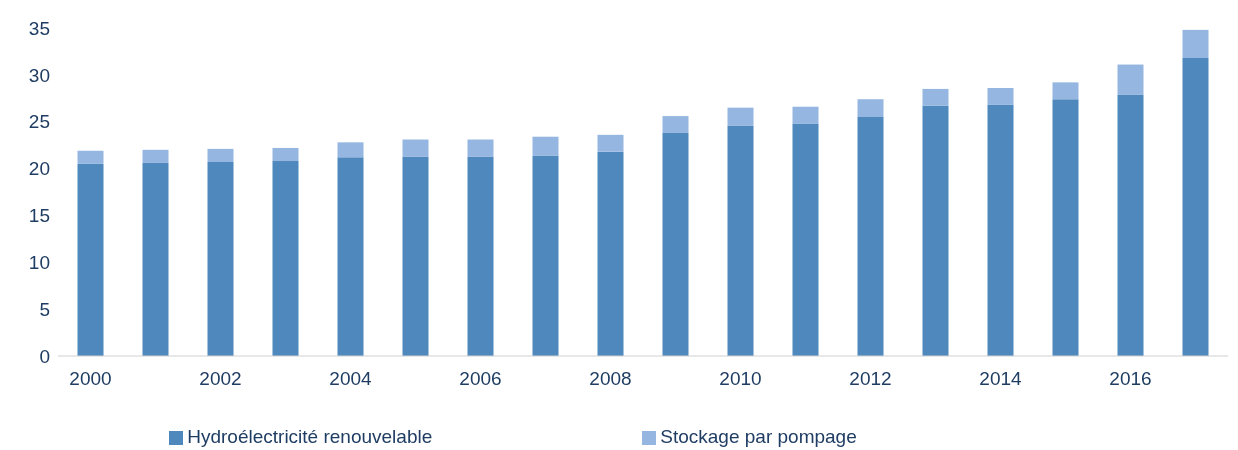 The image size is (1238, 450). Describe the element at coordinates (90, 379) in the screenshot. I see `x-tick-label: 2000` at that location.